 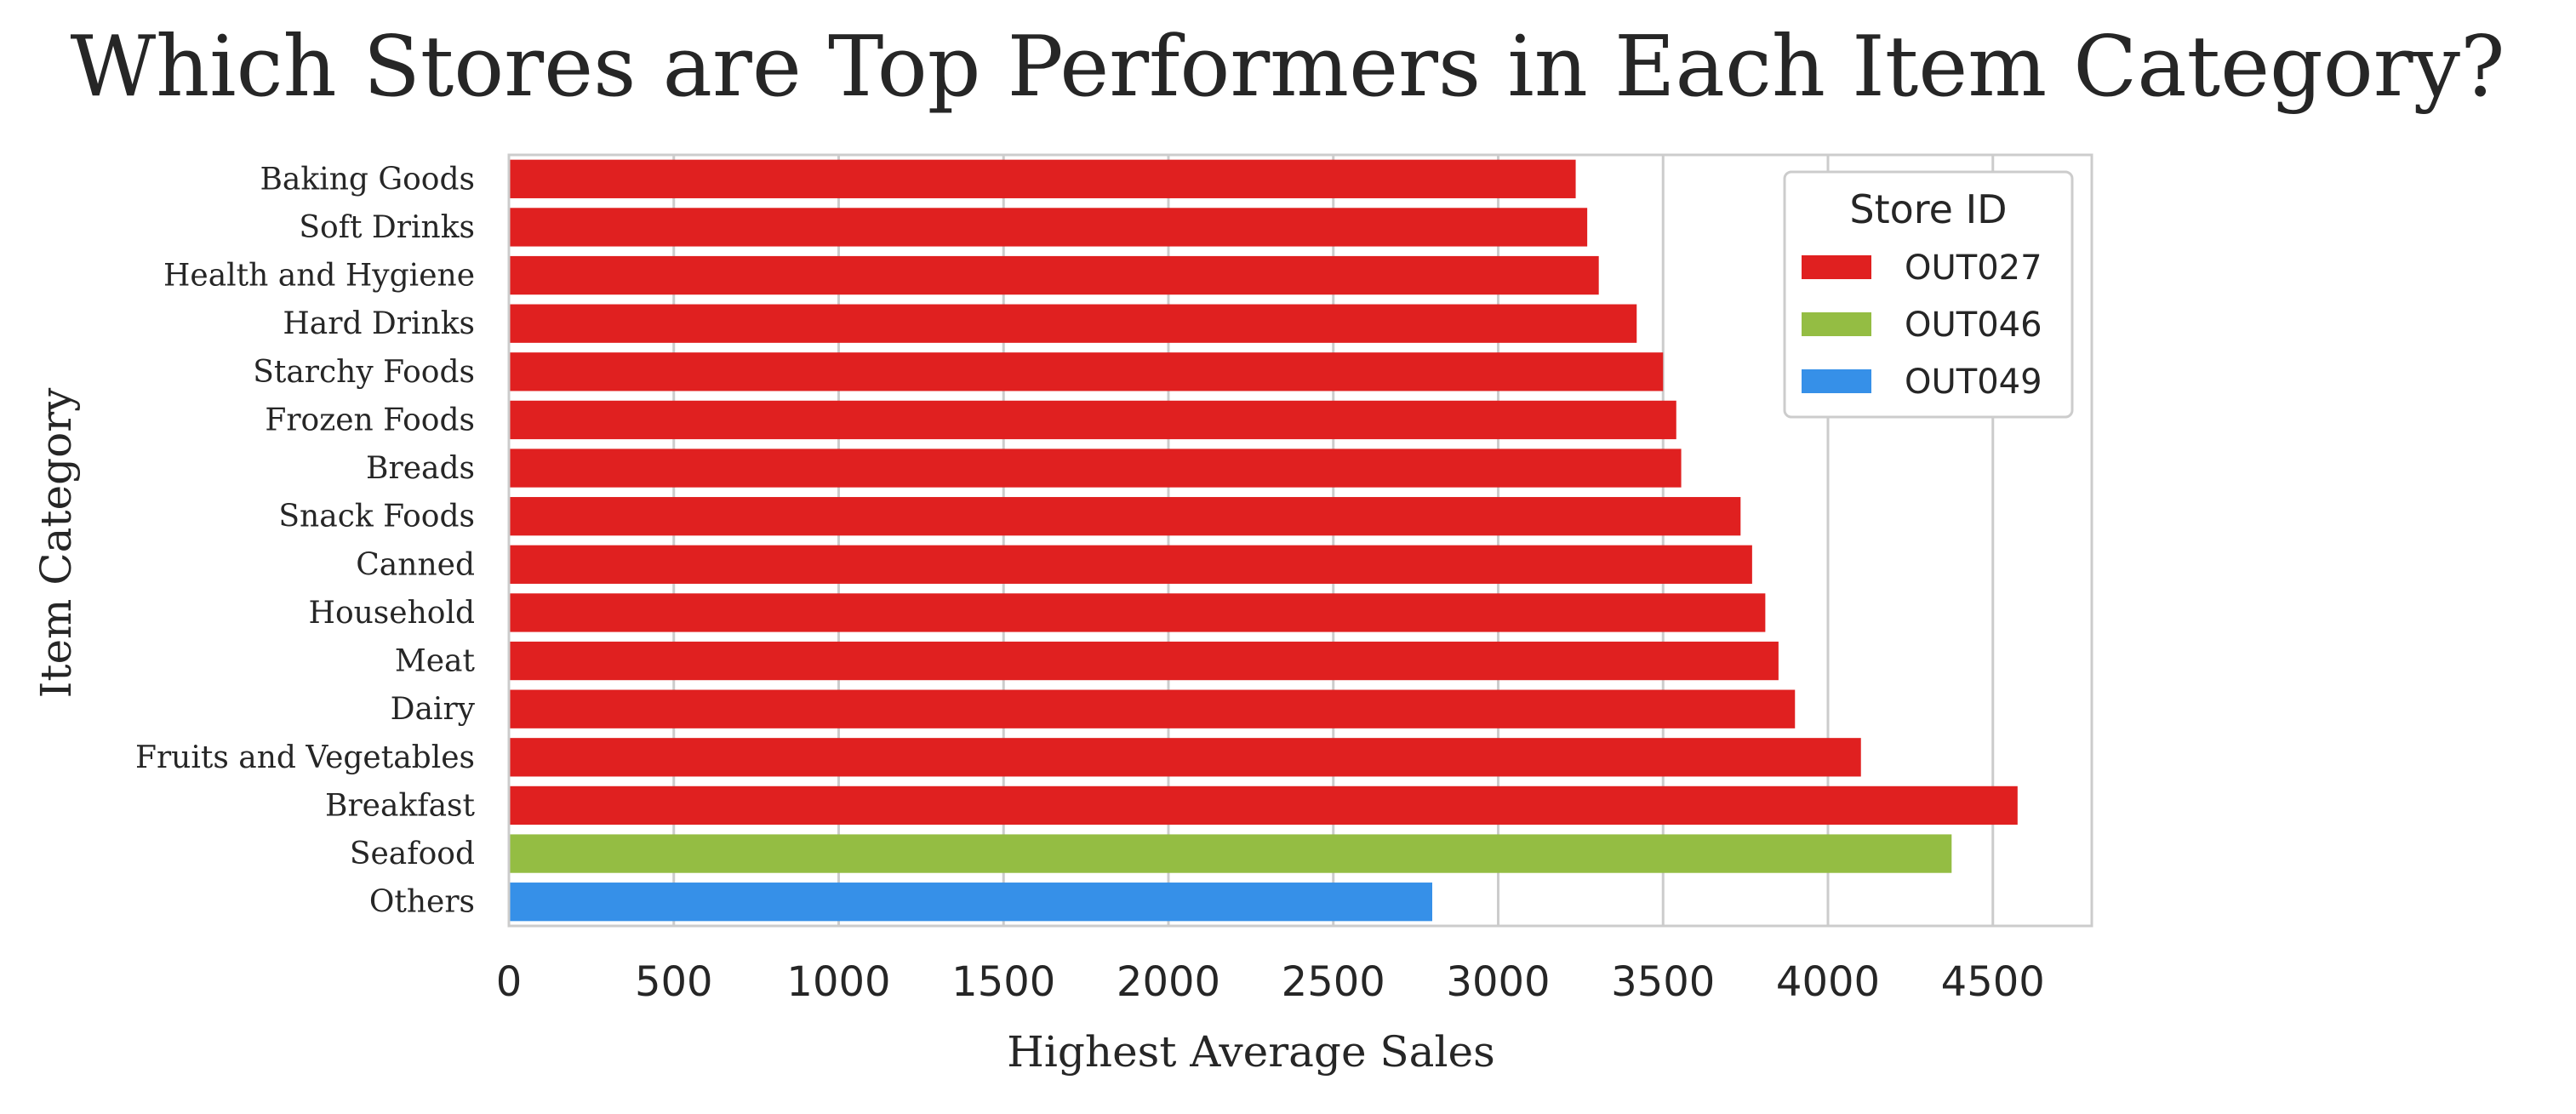 I want to click on y-tick-label: Fruits and Vegetables, so click(x=305, y=757).